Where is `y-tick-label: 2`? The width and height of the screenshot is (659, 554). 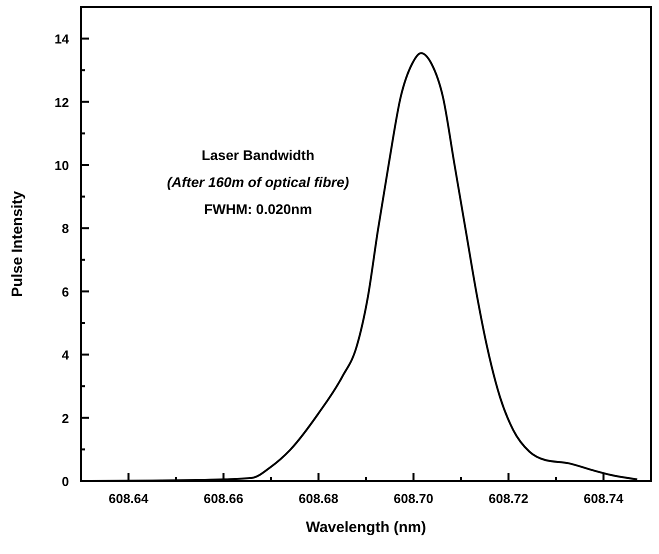
y-tick-label: 2 is located at coordinates (65, 418).